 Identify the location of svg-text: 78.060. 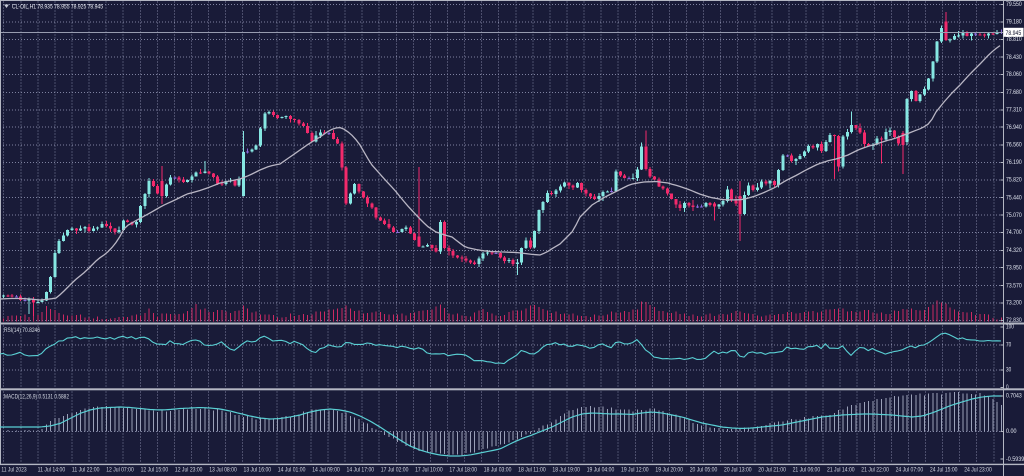
(1014, 74).